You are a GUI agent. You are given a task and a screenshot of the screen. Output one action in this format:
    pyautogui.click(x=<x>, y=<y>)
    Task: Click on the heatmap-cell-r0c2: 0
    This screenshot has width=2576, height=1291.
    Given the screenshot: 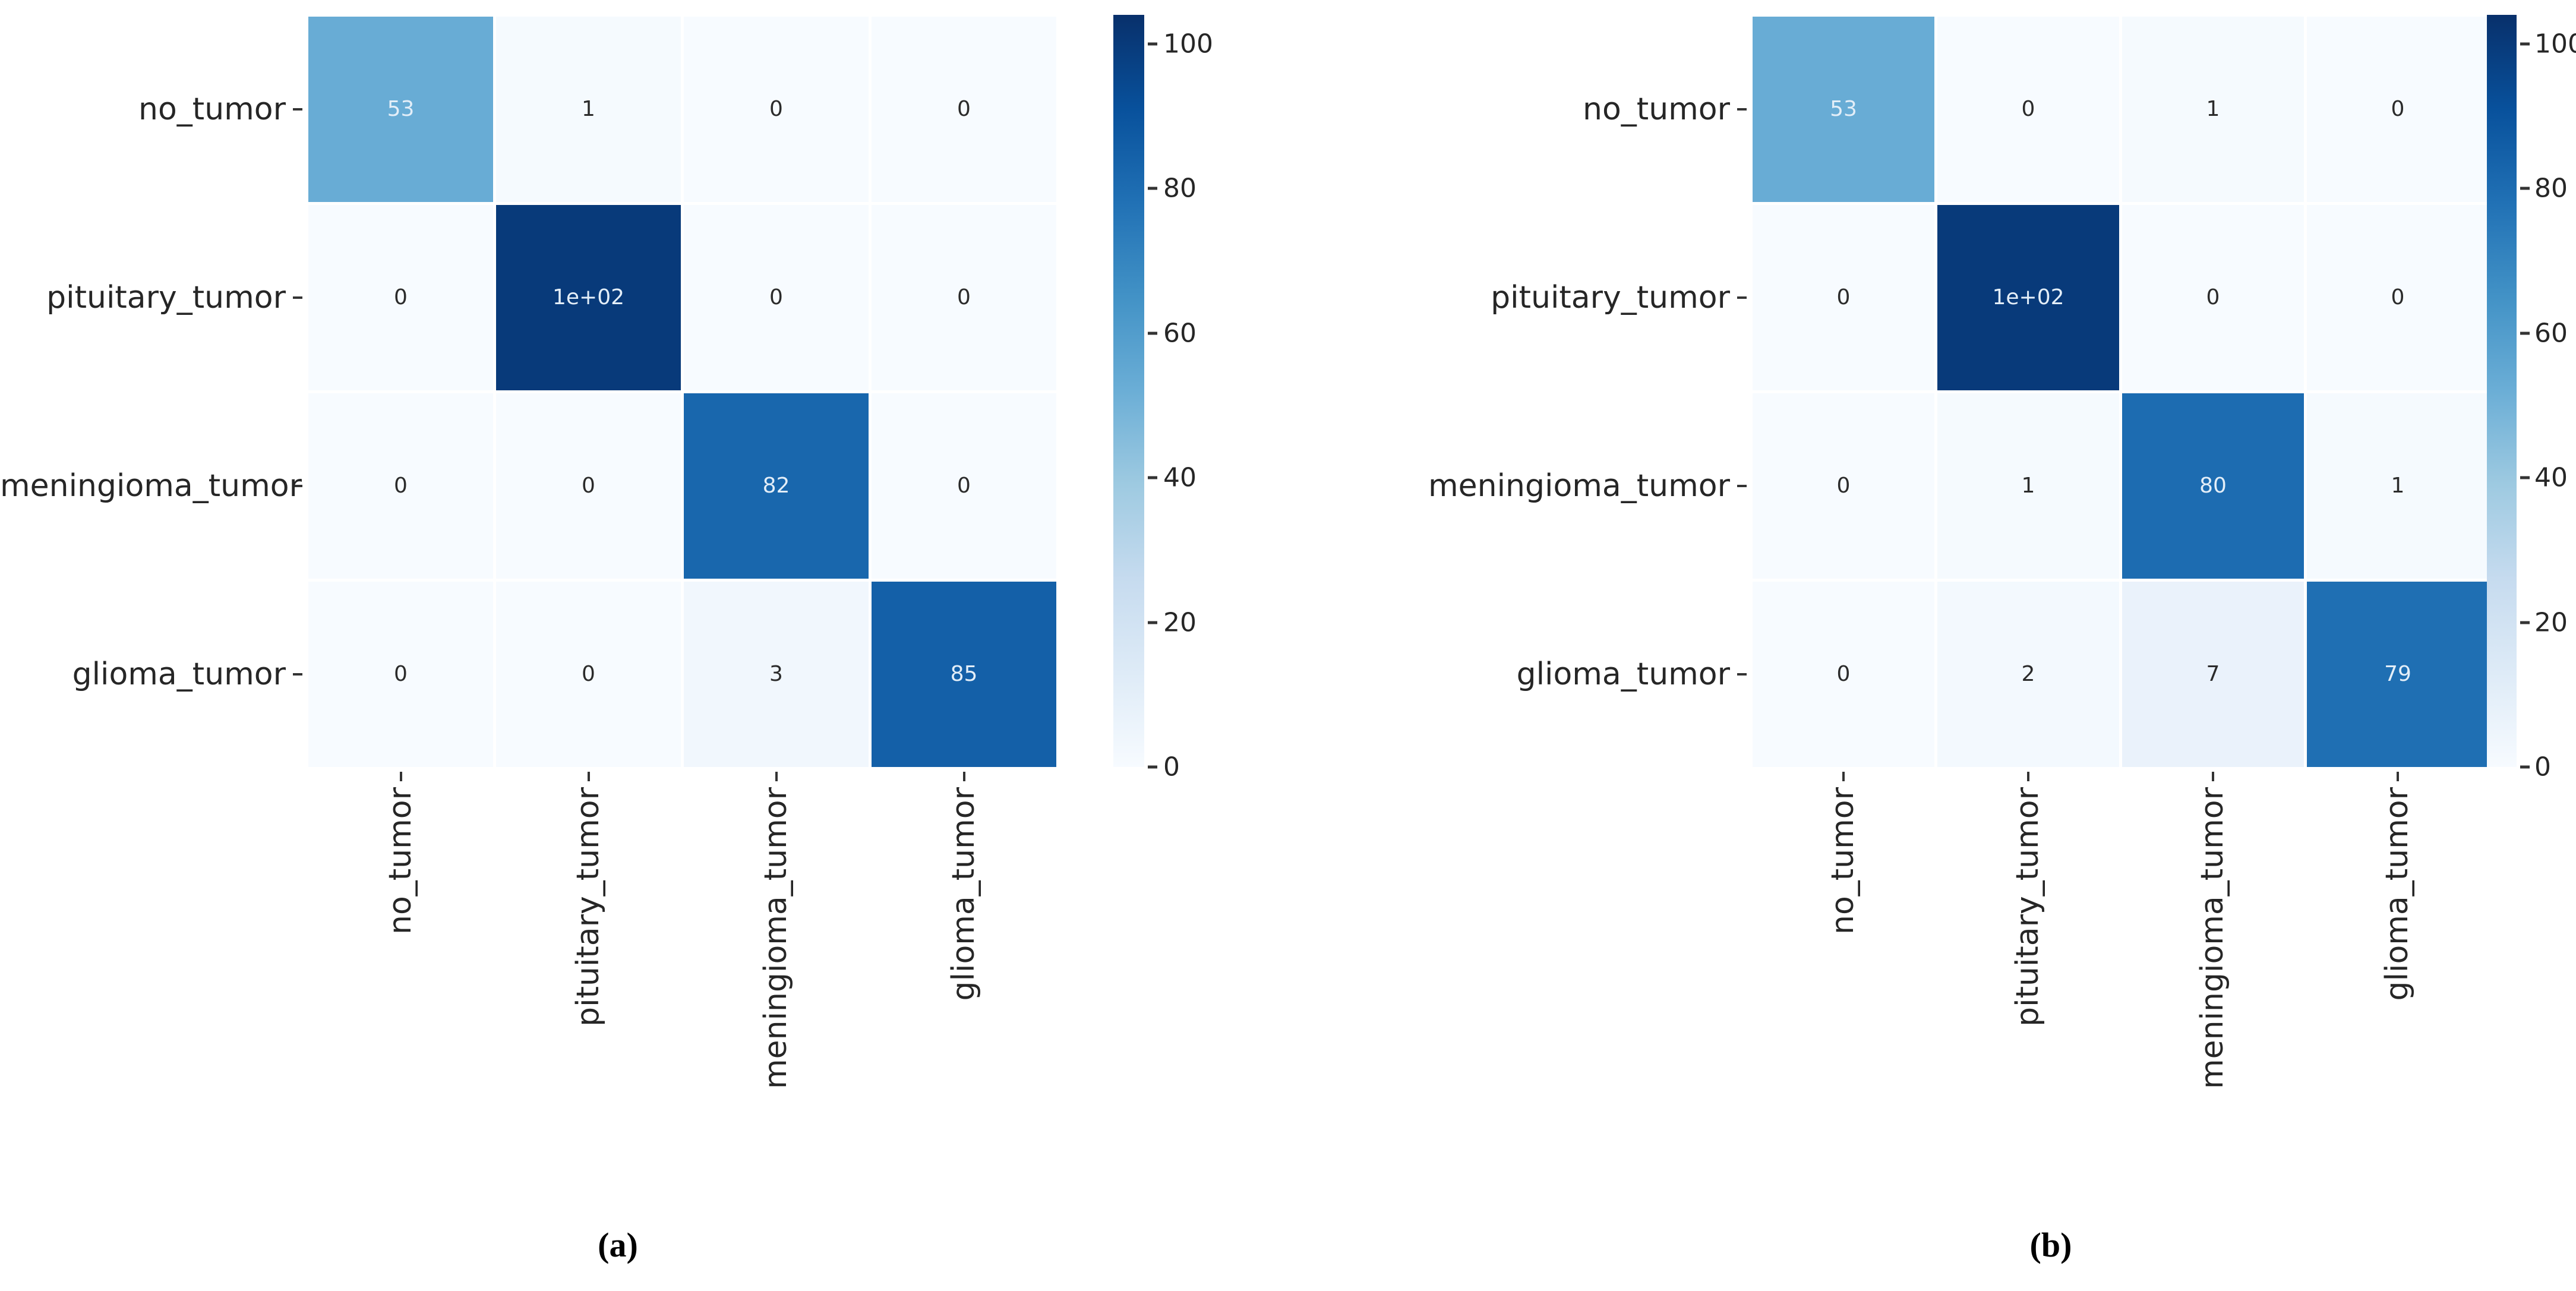 What is the action you would take?
    pyautogui.click(x=776, y=109)
    